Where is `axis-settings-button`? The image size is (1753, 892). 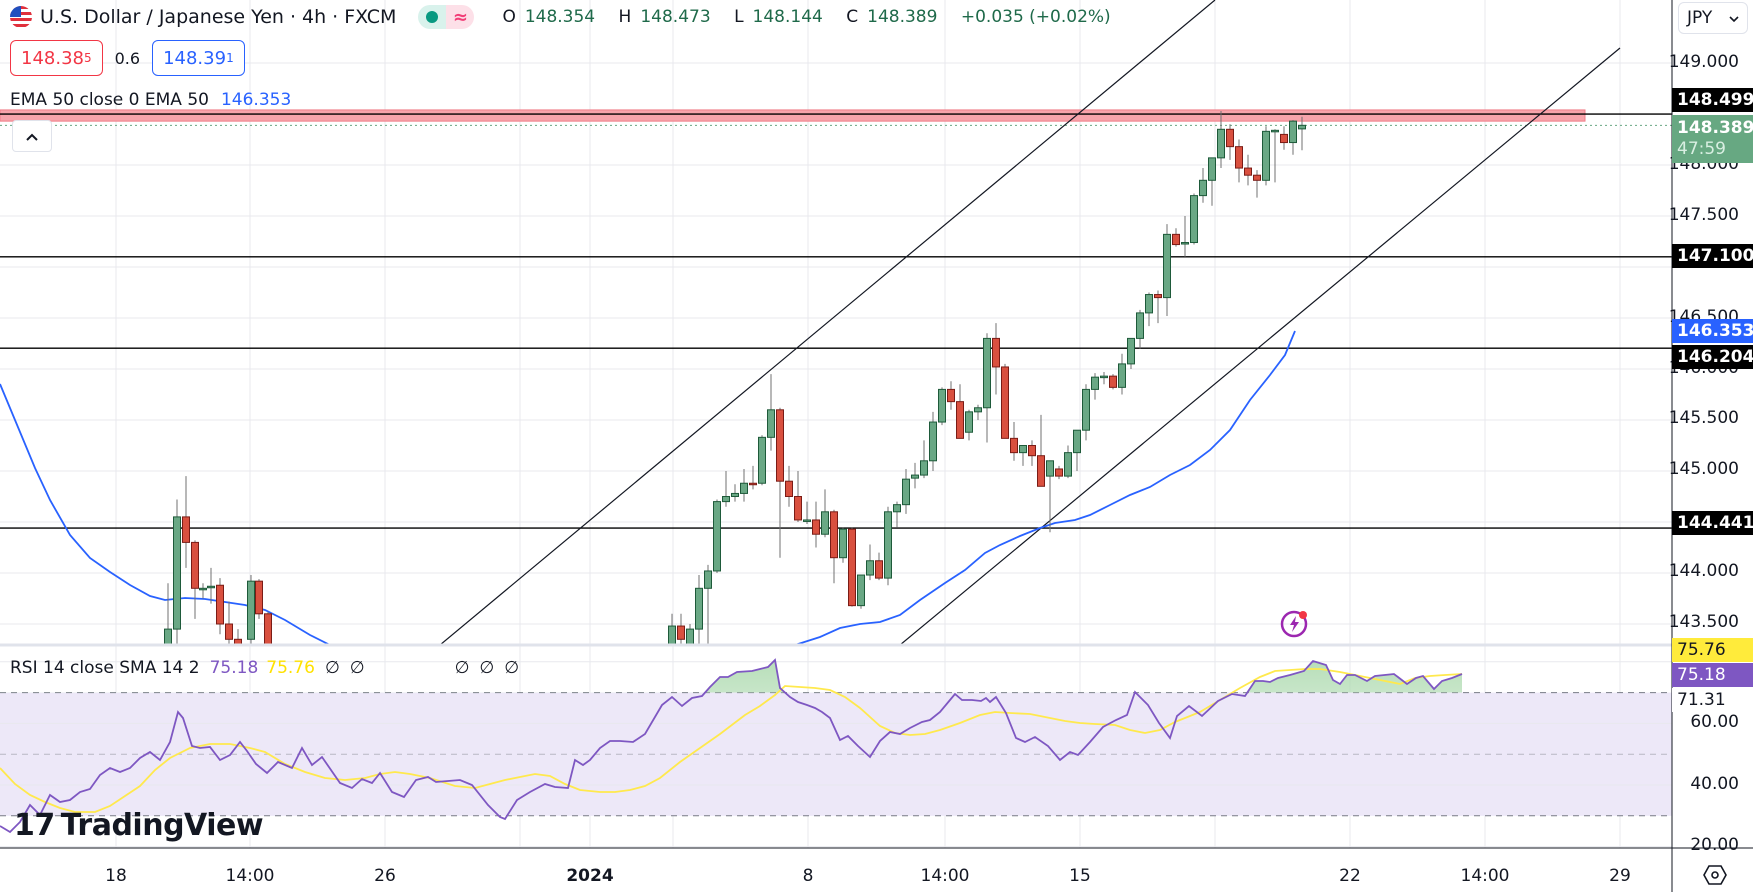 axis-settings-button is located at coordinates (1715, 875).